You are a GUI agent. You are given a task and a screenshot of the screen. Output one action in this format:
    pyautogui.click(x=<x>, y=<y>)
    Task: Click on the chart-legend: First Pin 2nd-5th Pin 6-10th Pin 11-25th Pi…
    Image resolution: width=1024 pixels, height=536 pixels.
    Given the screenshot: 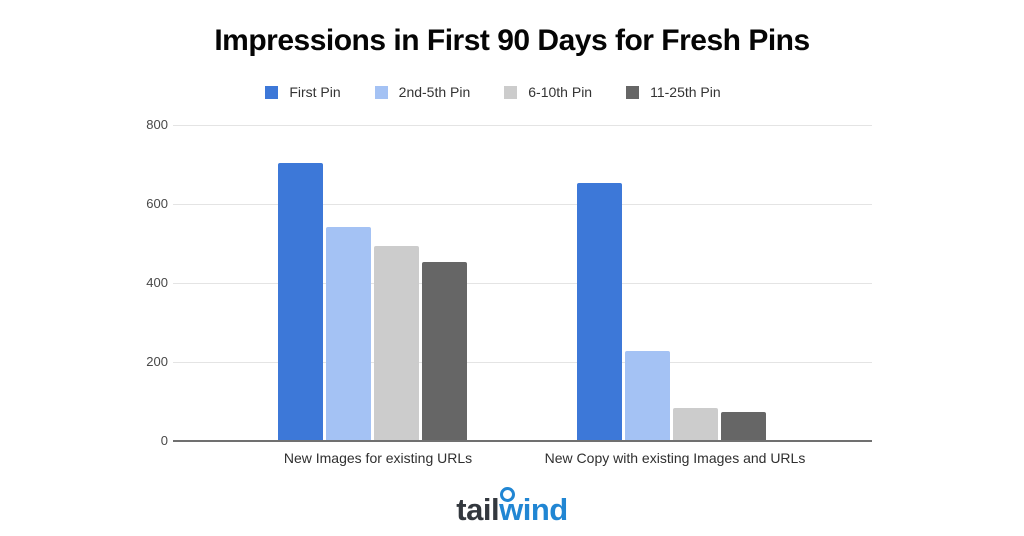 What is the action you would take?
    pyautogui.click(x=493, y=92)
    